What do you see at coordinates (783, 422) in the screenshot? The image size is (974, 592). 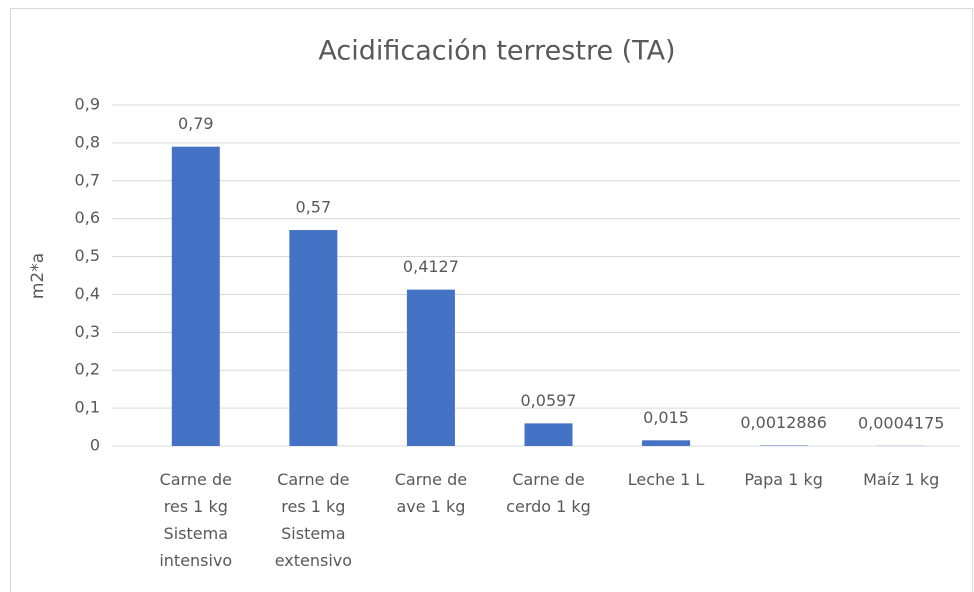 I see `data-label: 0,0012886` at bounding box center [783, 422].